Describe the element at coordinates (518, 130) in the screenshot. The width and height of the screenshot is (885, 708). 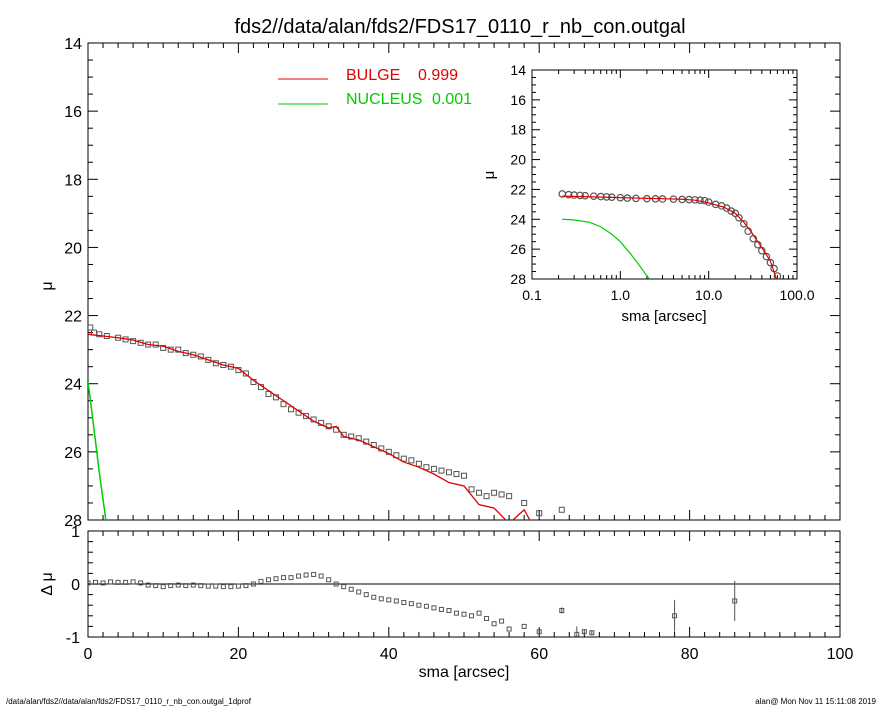
I see `inset-ytick-label: 18` at that location.